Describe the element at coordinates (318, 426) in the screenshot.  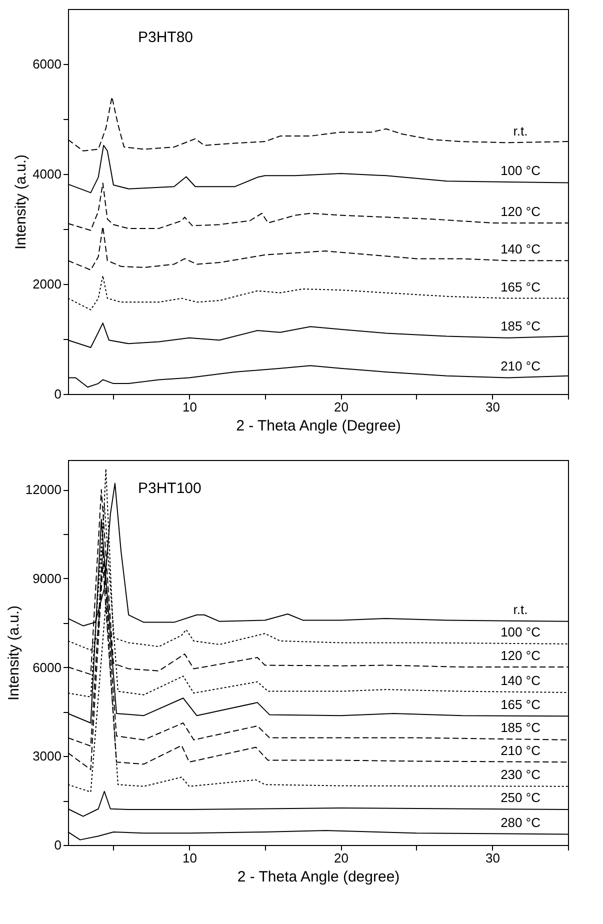
I see `x-axis-title: 2 - Theta Angle (Degree)` at that location.